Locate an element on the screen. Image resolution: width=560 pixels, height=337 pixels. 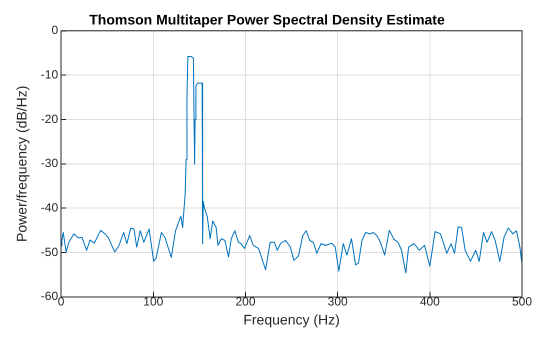
x-tick-label: 500 is located at coordinates (522, 301).